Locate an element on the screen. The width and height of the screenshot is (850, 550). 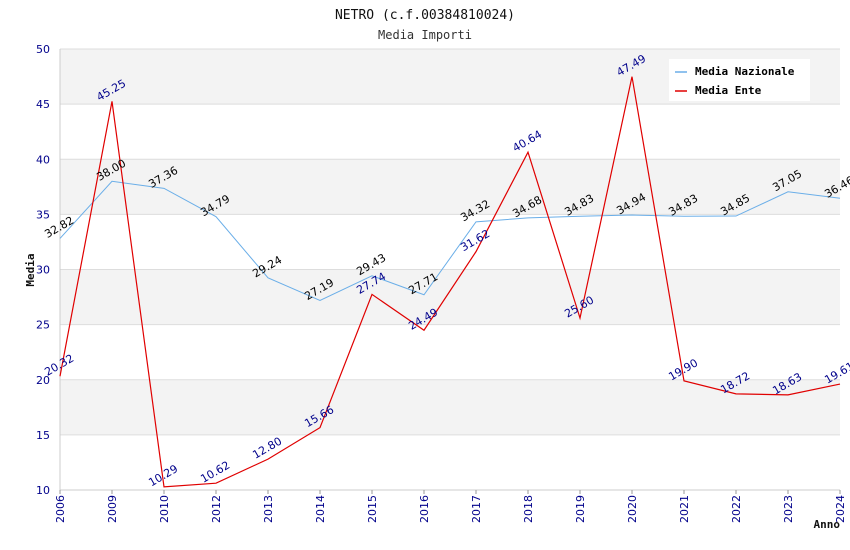
legend: Media Nazionale Media Ente is located at coordinates (739, 80).